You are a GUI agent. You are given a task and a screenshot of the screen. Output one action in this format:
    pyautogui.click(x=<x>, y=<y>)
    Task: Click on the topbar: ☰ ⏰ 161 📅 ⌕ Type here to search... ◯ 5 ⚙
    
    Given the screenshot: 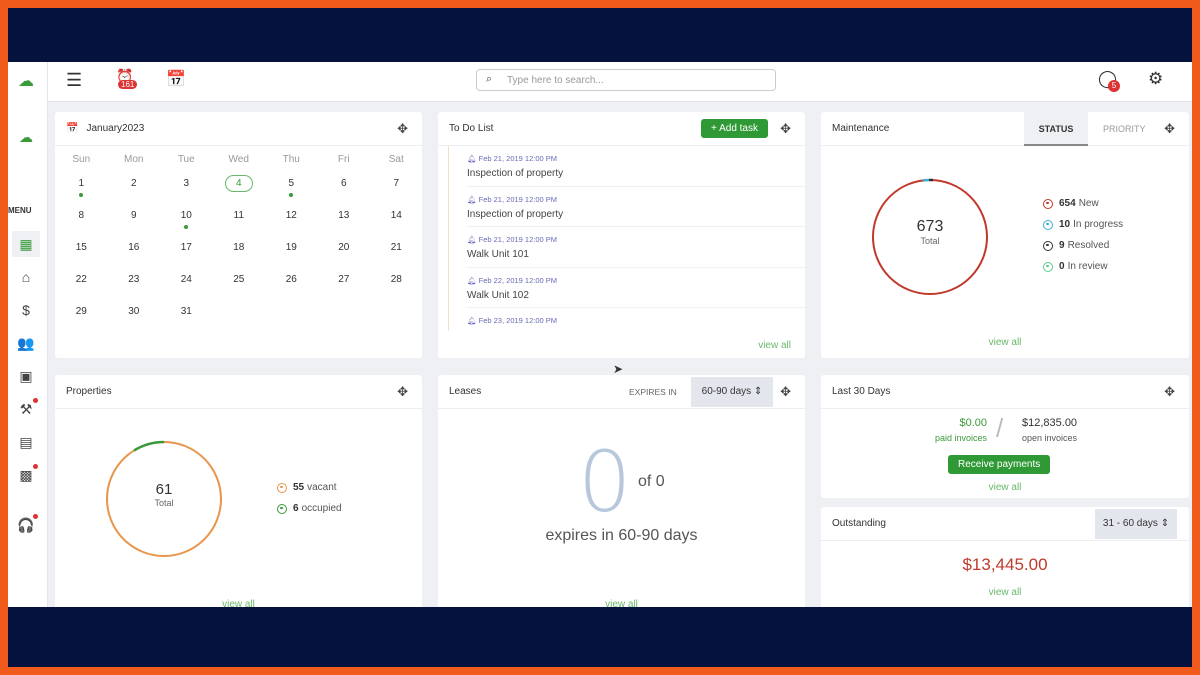 What is the action you would take?
    pyautogui.click(x=620, y=82)
    